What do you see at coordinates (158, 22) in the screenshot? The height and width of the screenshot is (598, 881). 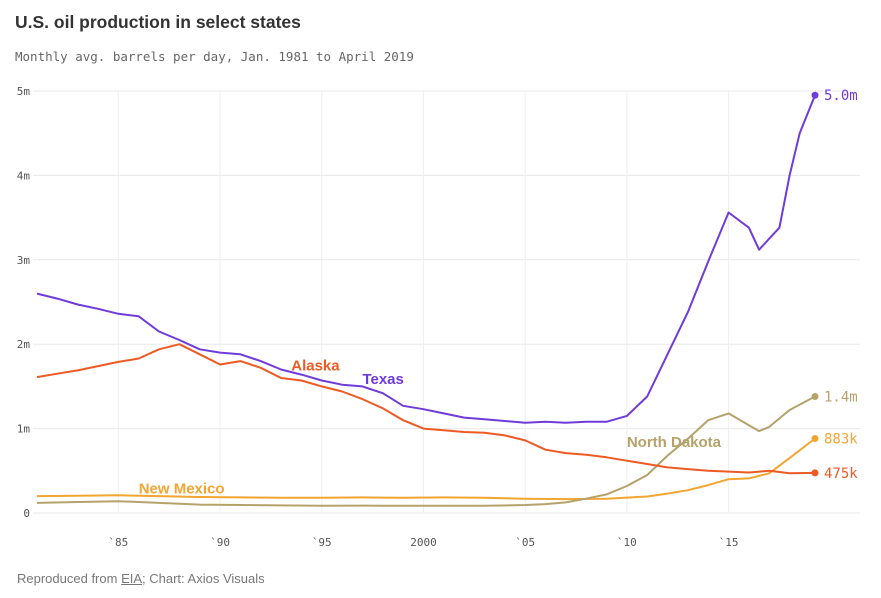 I see `chart-title: U.S. oil production in select states` at bounding box center [158, 22].